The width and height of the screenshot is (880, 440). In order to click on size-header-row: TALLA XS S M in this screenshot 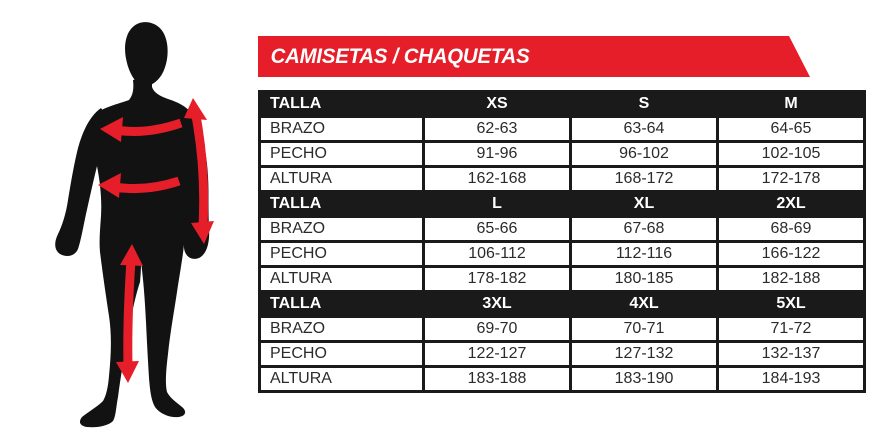, I will do `click(562, 104)`.